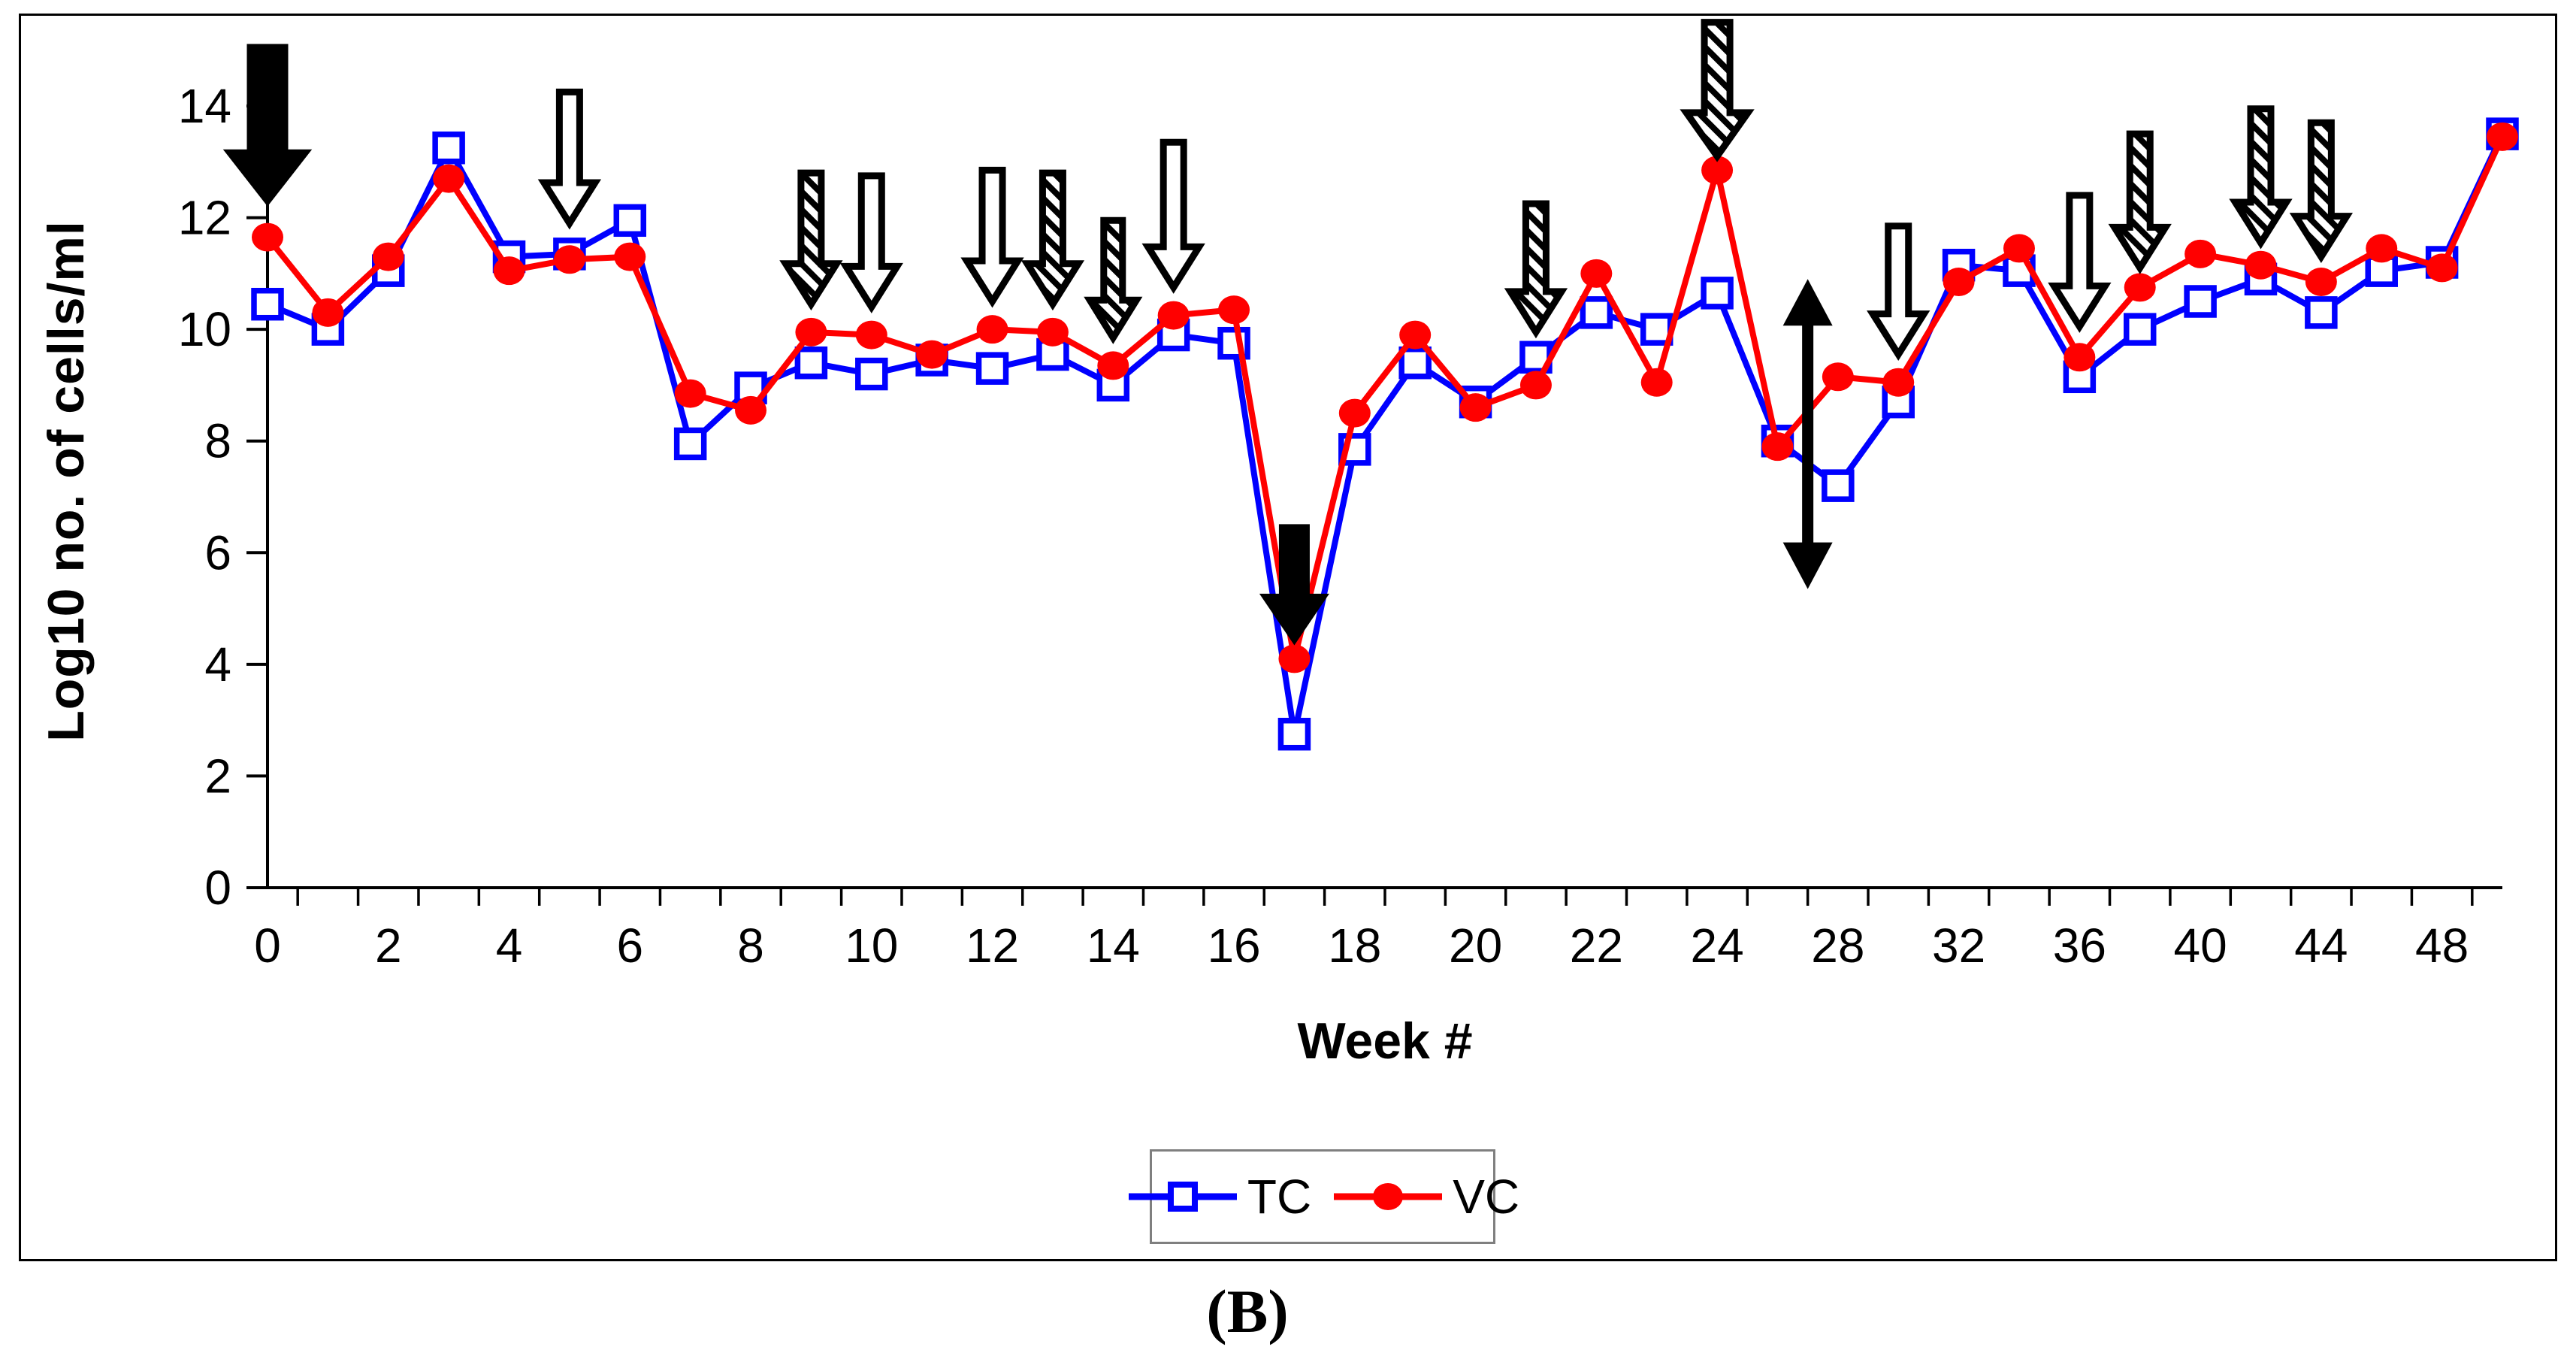 Image resolution: width=2576 pixels, height=1365 pixels. I want to click on y-tick-label: 4, so click(217, 664).